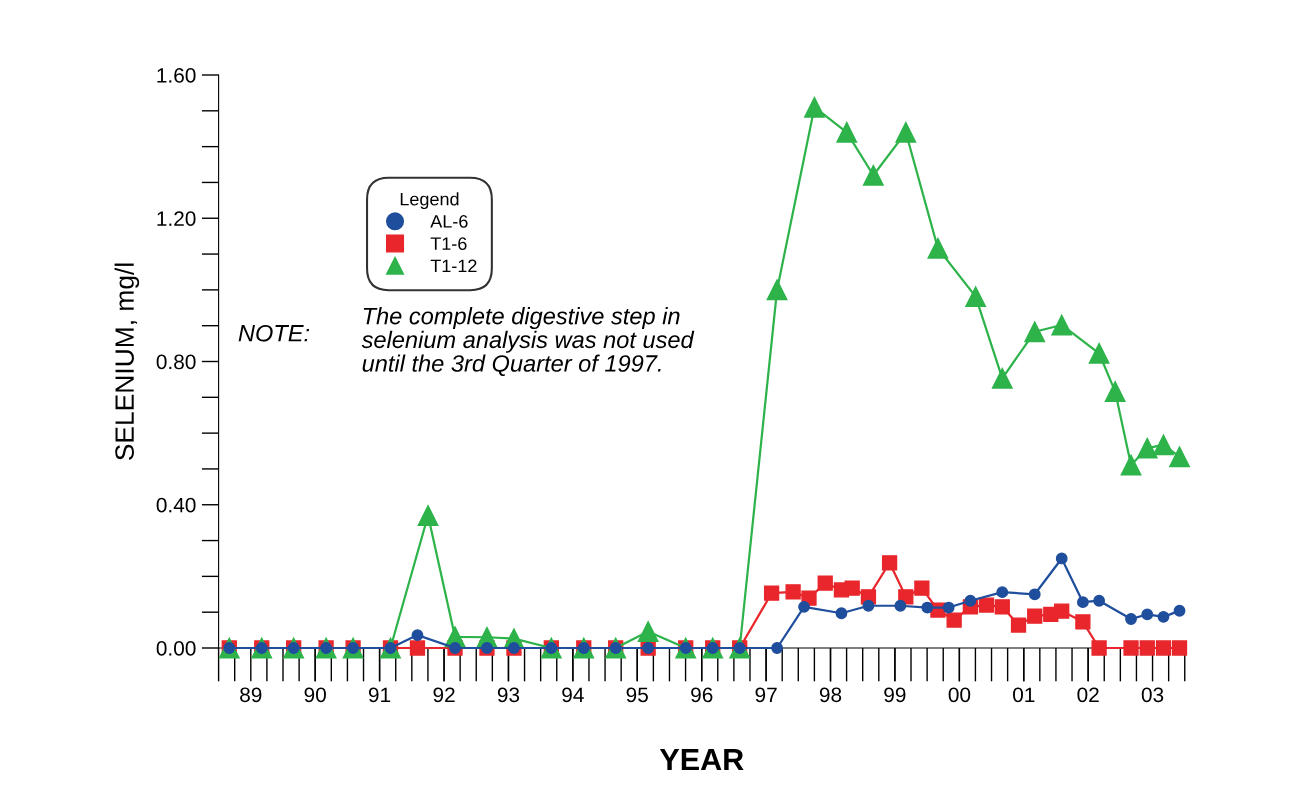  I want to click on legend-label: T1-6, so click(448, 244).